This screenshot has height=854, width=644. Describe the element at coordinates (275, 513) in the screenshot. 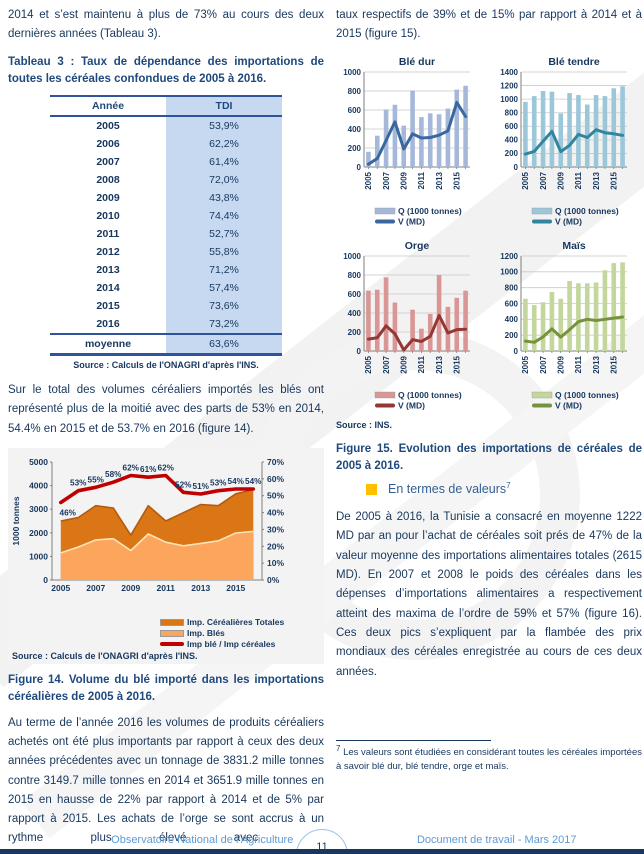

I see `svg-text: 40%` at that location.